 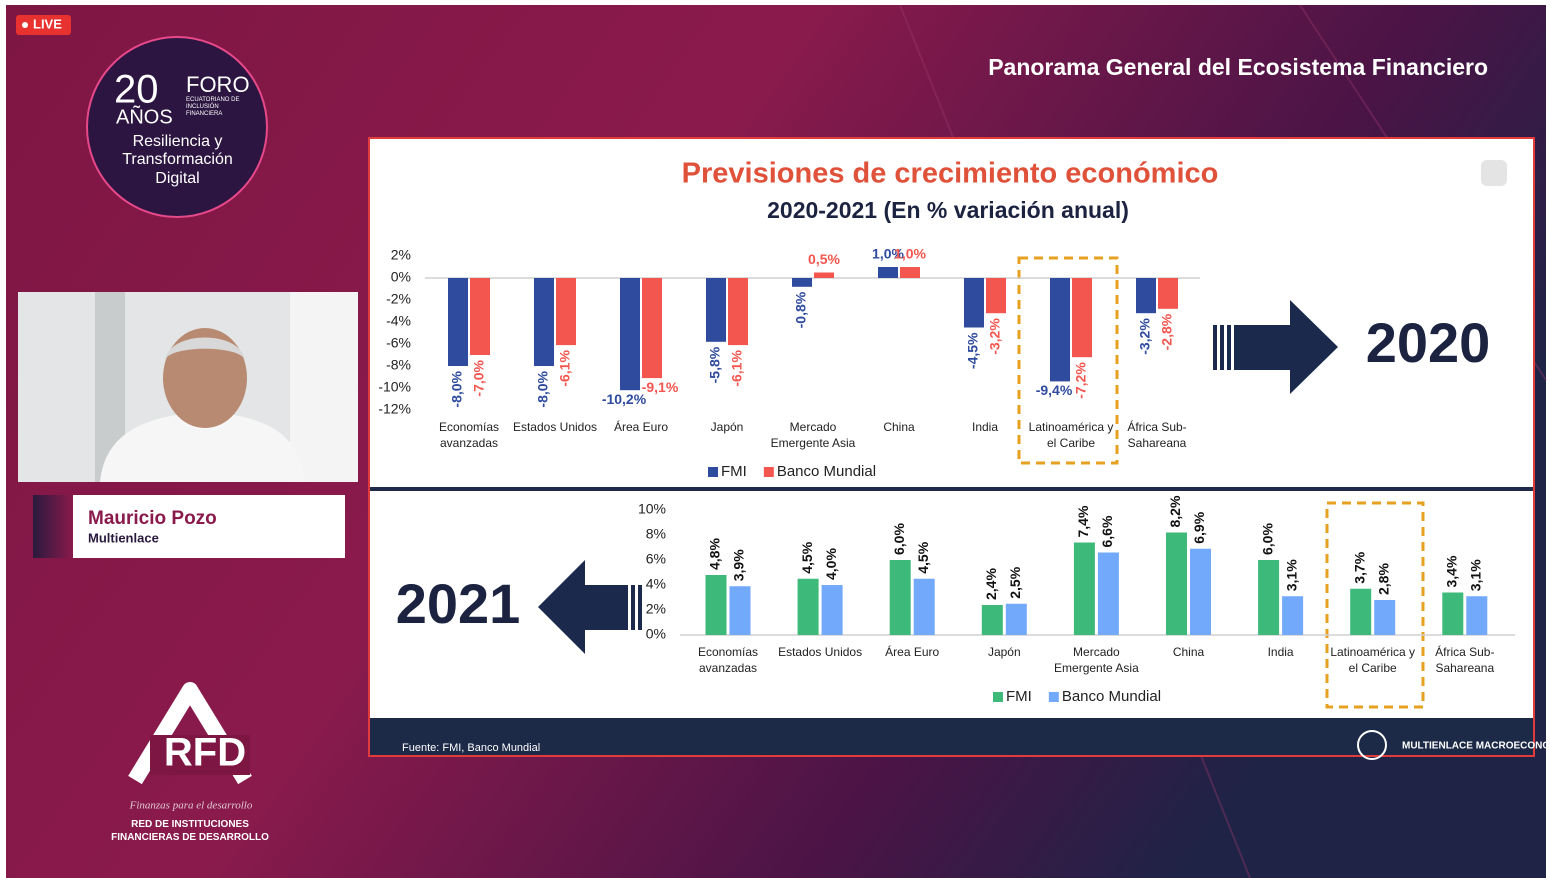 I want to click on highlight-box, so click(x=1375, y=605).